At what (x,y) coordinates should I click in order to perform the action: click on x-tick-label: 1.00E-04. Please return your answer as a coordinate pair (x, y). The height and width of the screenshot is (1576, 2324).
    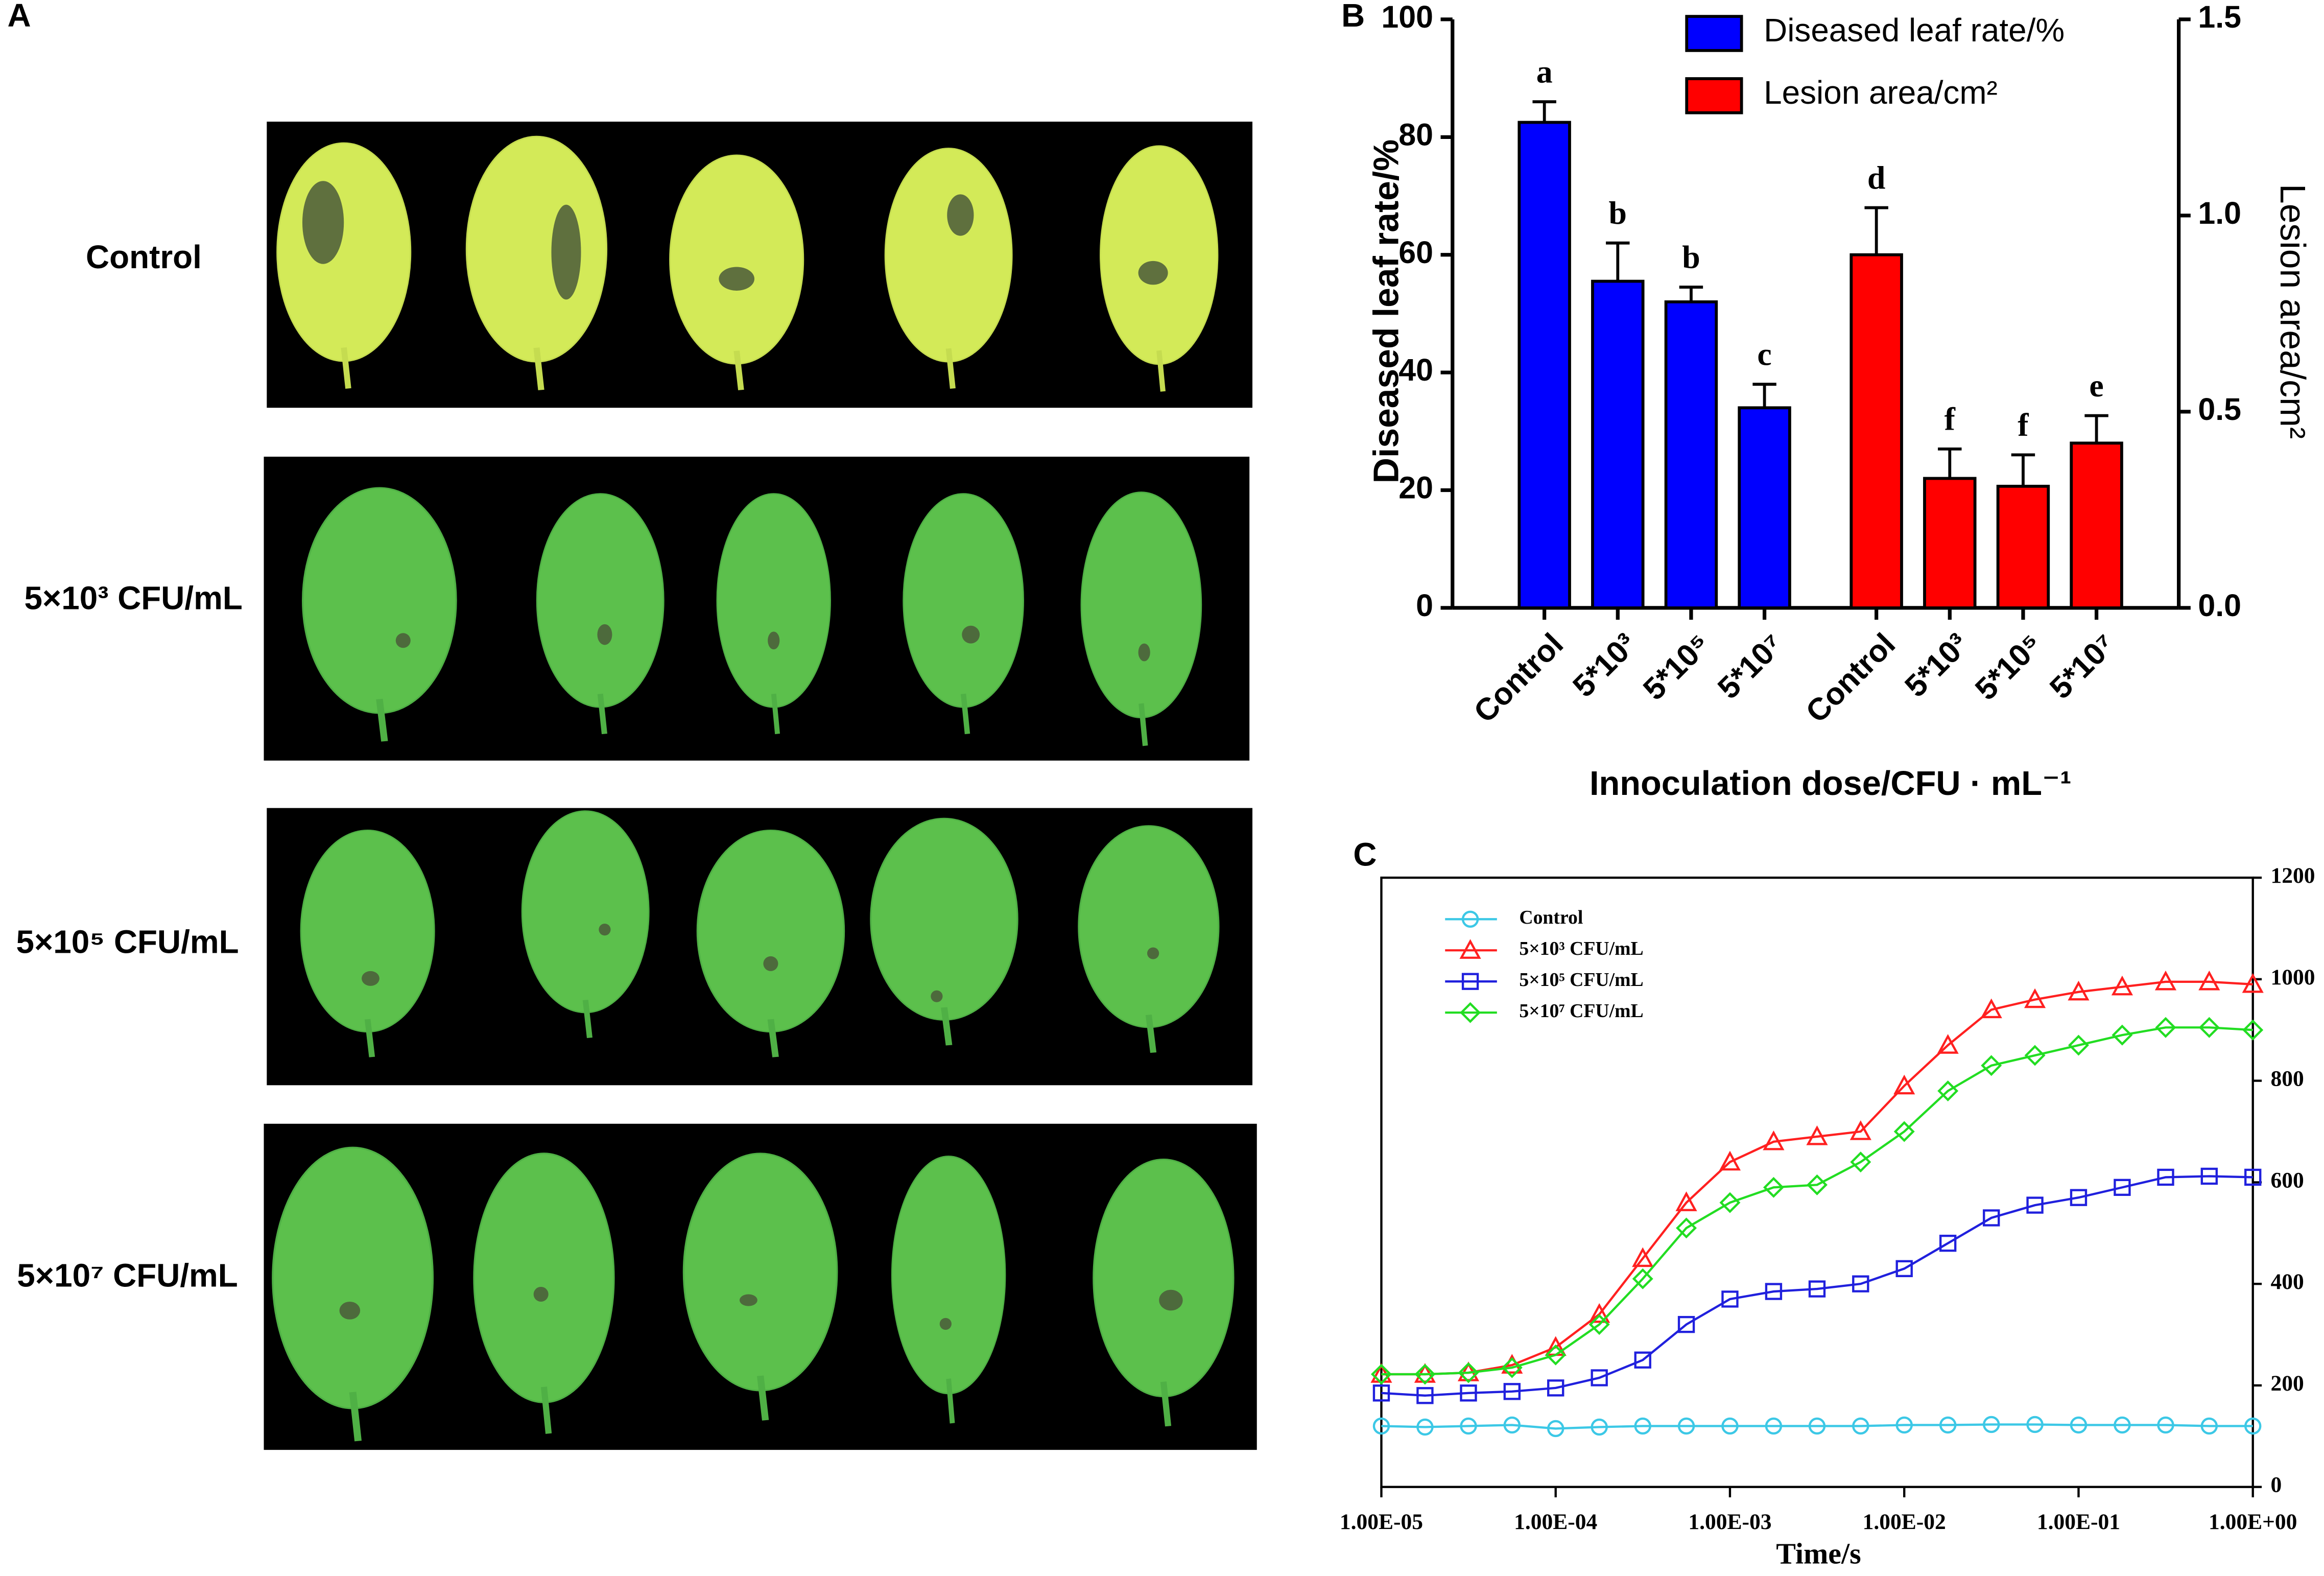
    Looking at the image, I should click on (1555, 1522).